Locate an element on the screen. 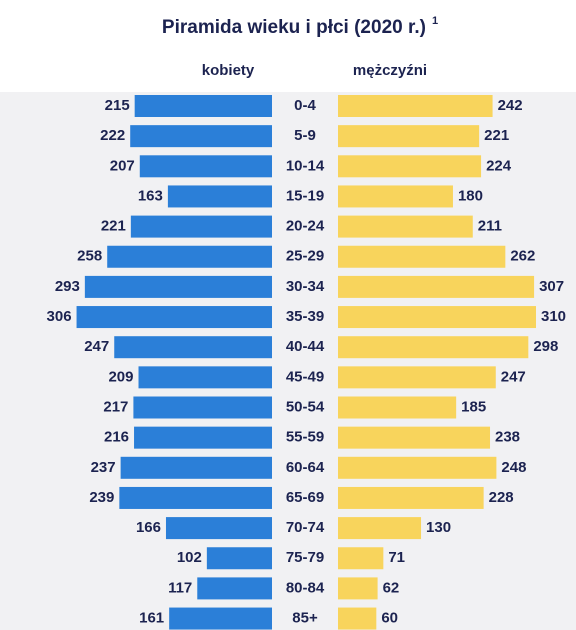 The width and height of the screenshot is (576, 630). value-label: 258 is located at coordinates (89, 256).